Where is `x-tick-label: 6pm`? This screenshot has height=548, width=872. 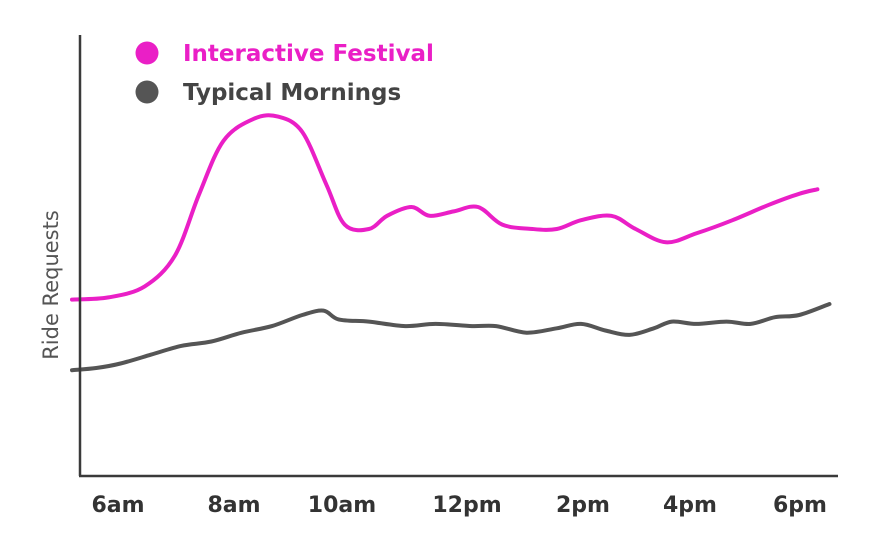 x-tick-label: 6pm is located at coordinates (800, 505).